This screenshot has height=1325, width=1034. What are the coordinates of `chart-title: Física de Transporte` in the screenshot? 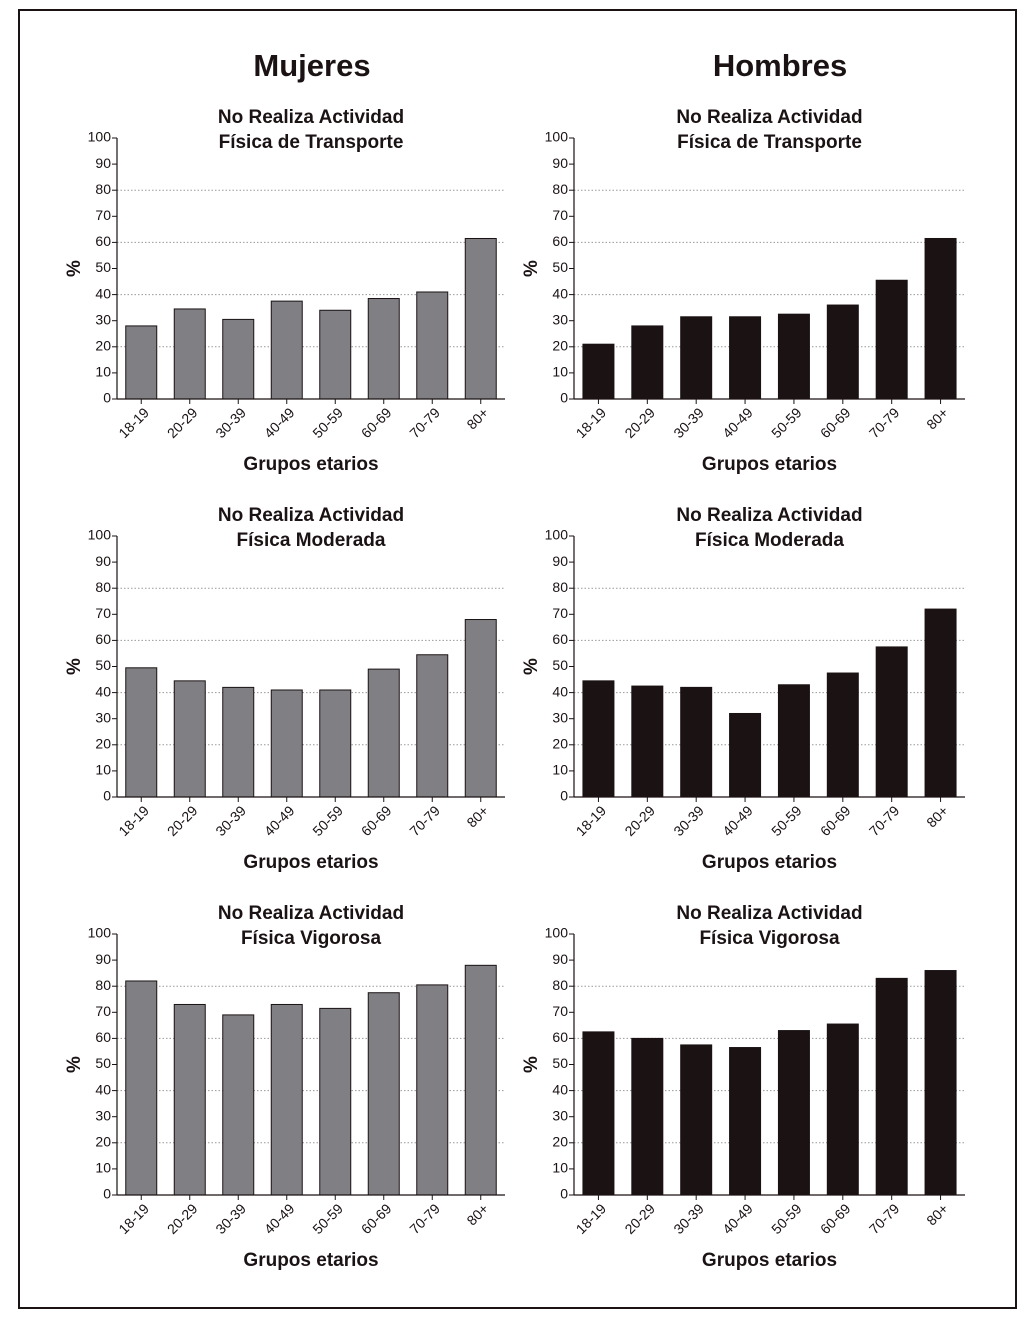 It's located at (311, 142).